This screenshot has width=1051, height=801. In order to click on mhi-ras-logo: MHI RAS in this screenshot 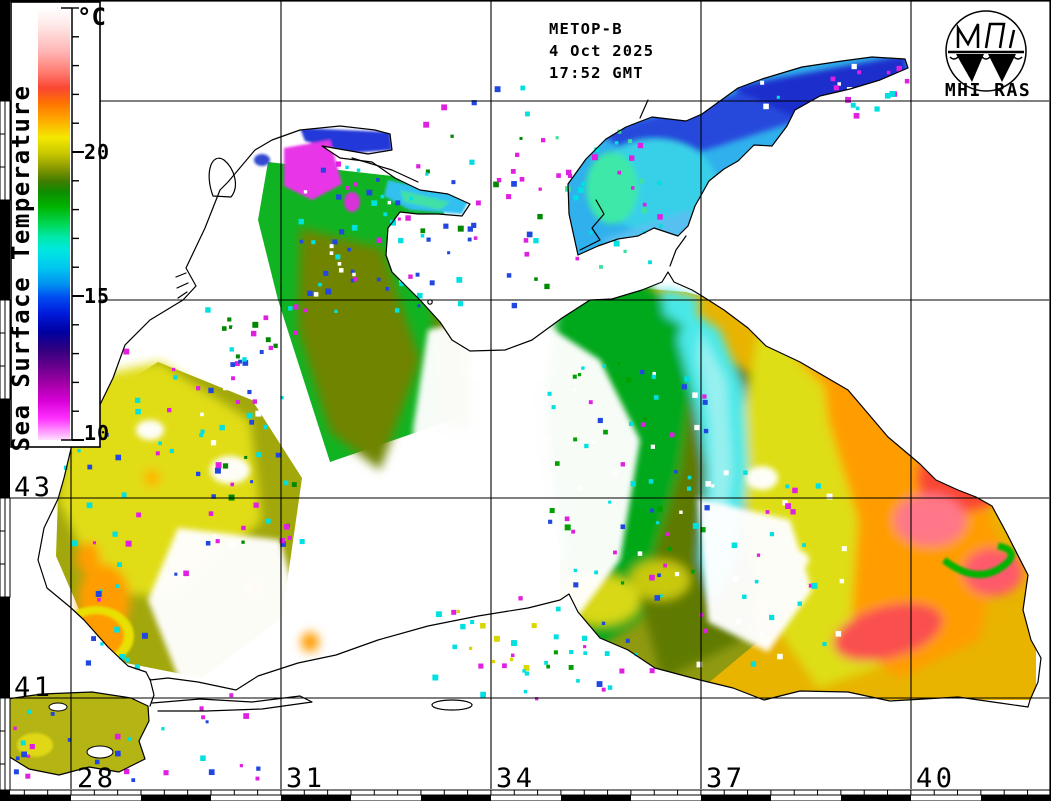, I will do `click(988, 55)`.